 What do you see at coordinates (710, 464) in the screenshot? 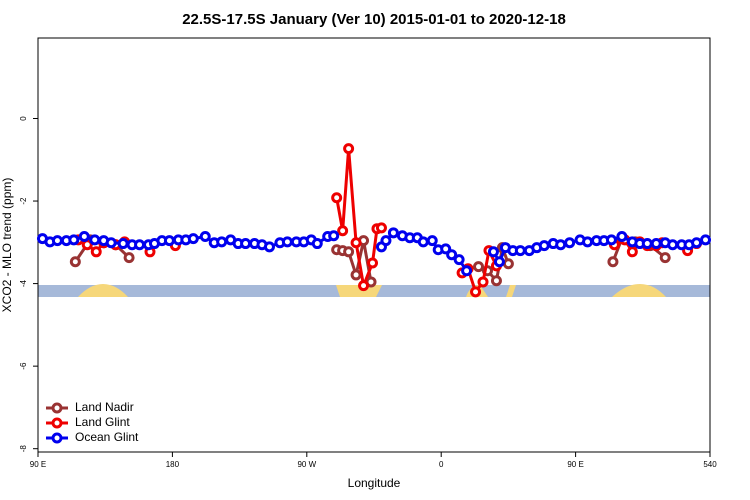
I see `x-tick-label: 540` at bounding box center [710, 464].